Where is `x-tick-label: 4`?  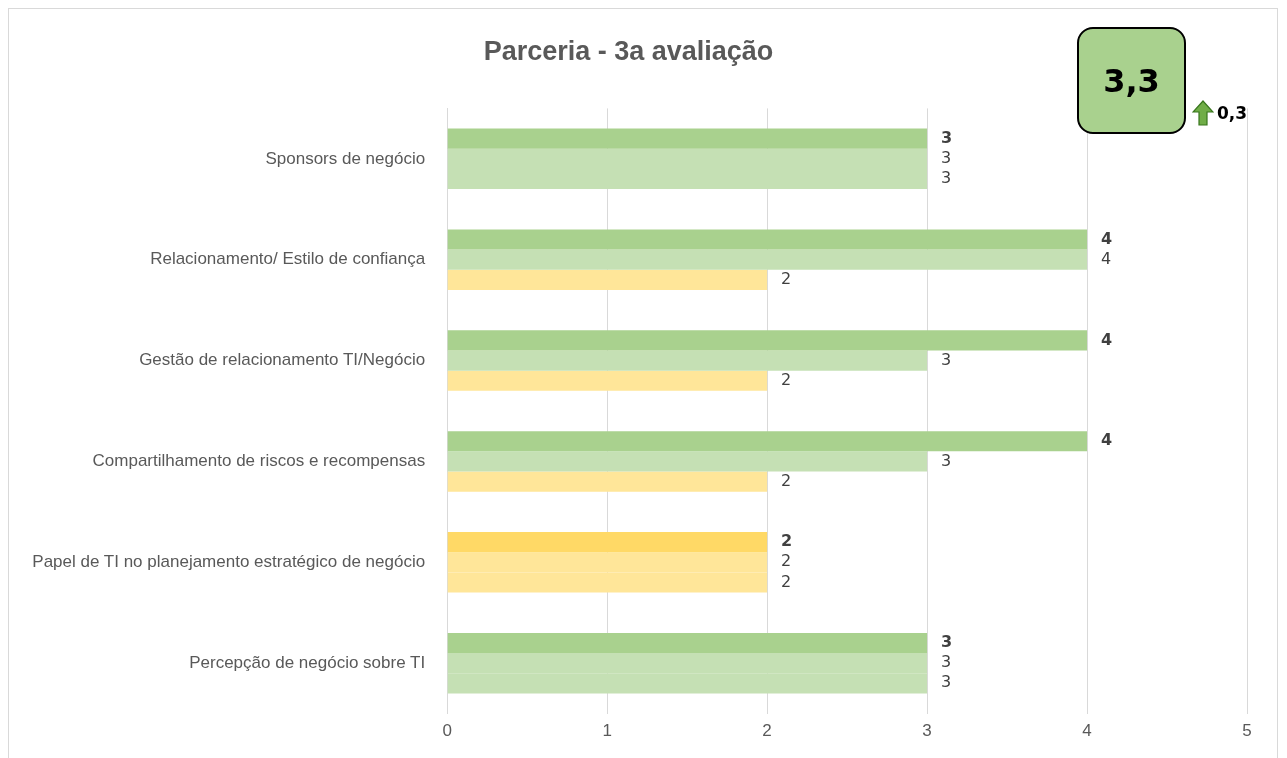
x-tick-label: 4 is located at coordinates (1087, 731).